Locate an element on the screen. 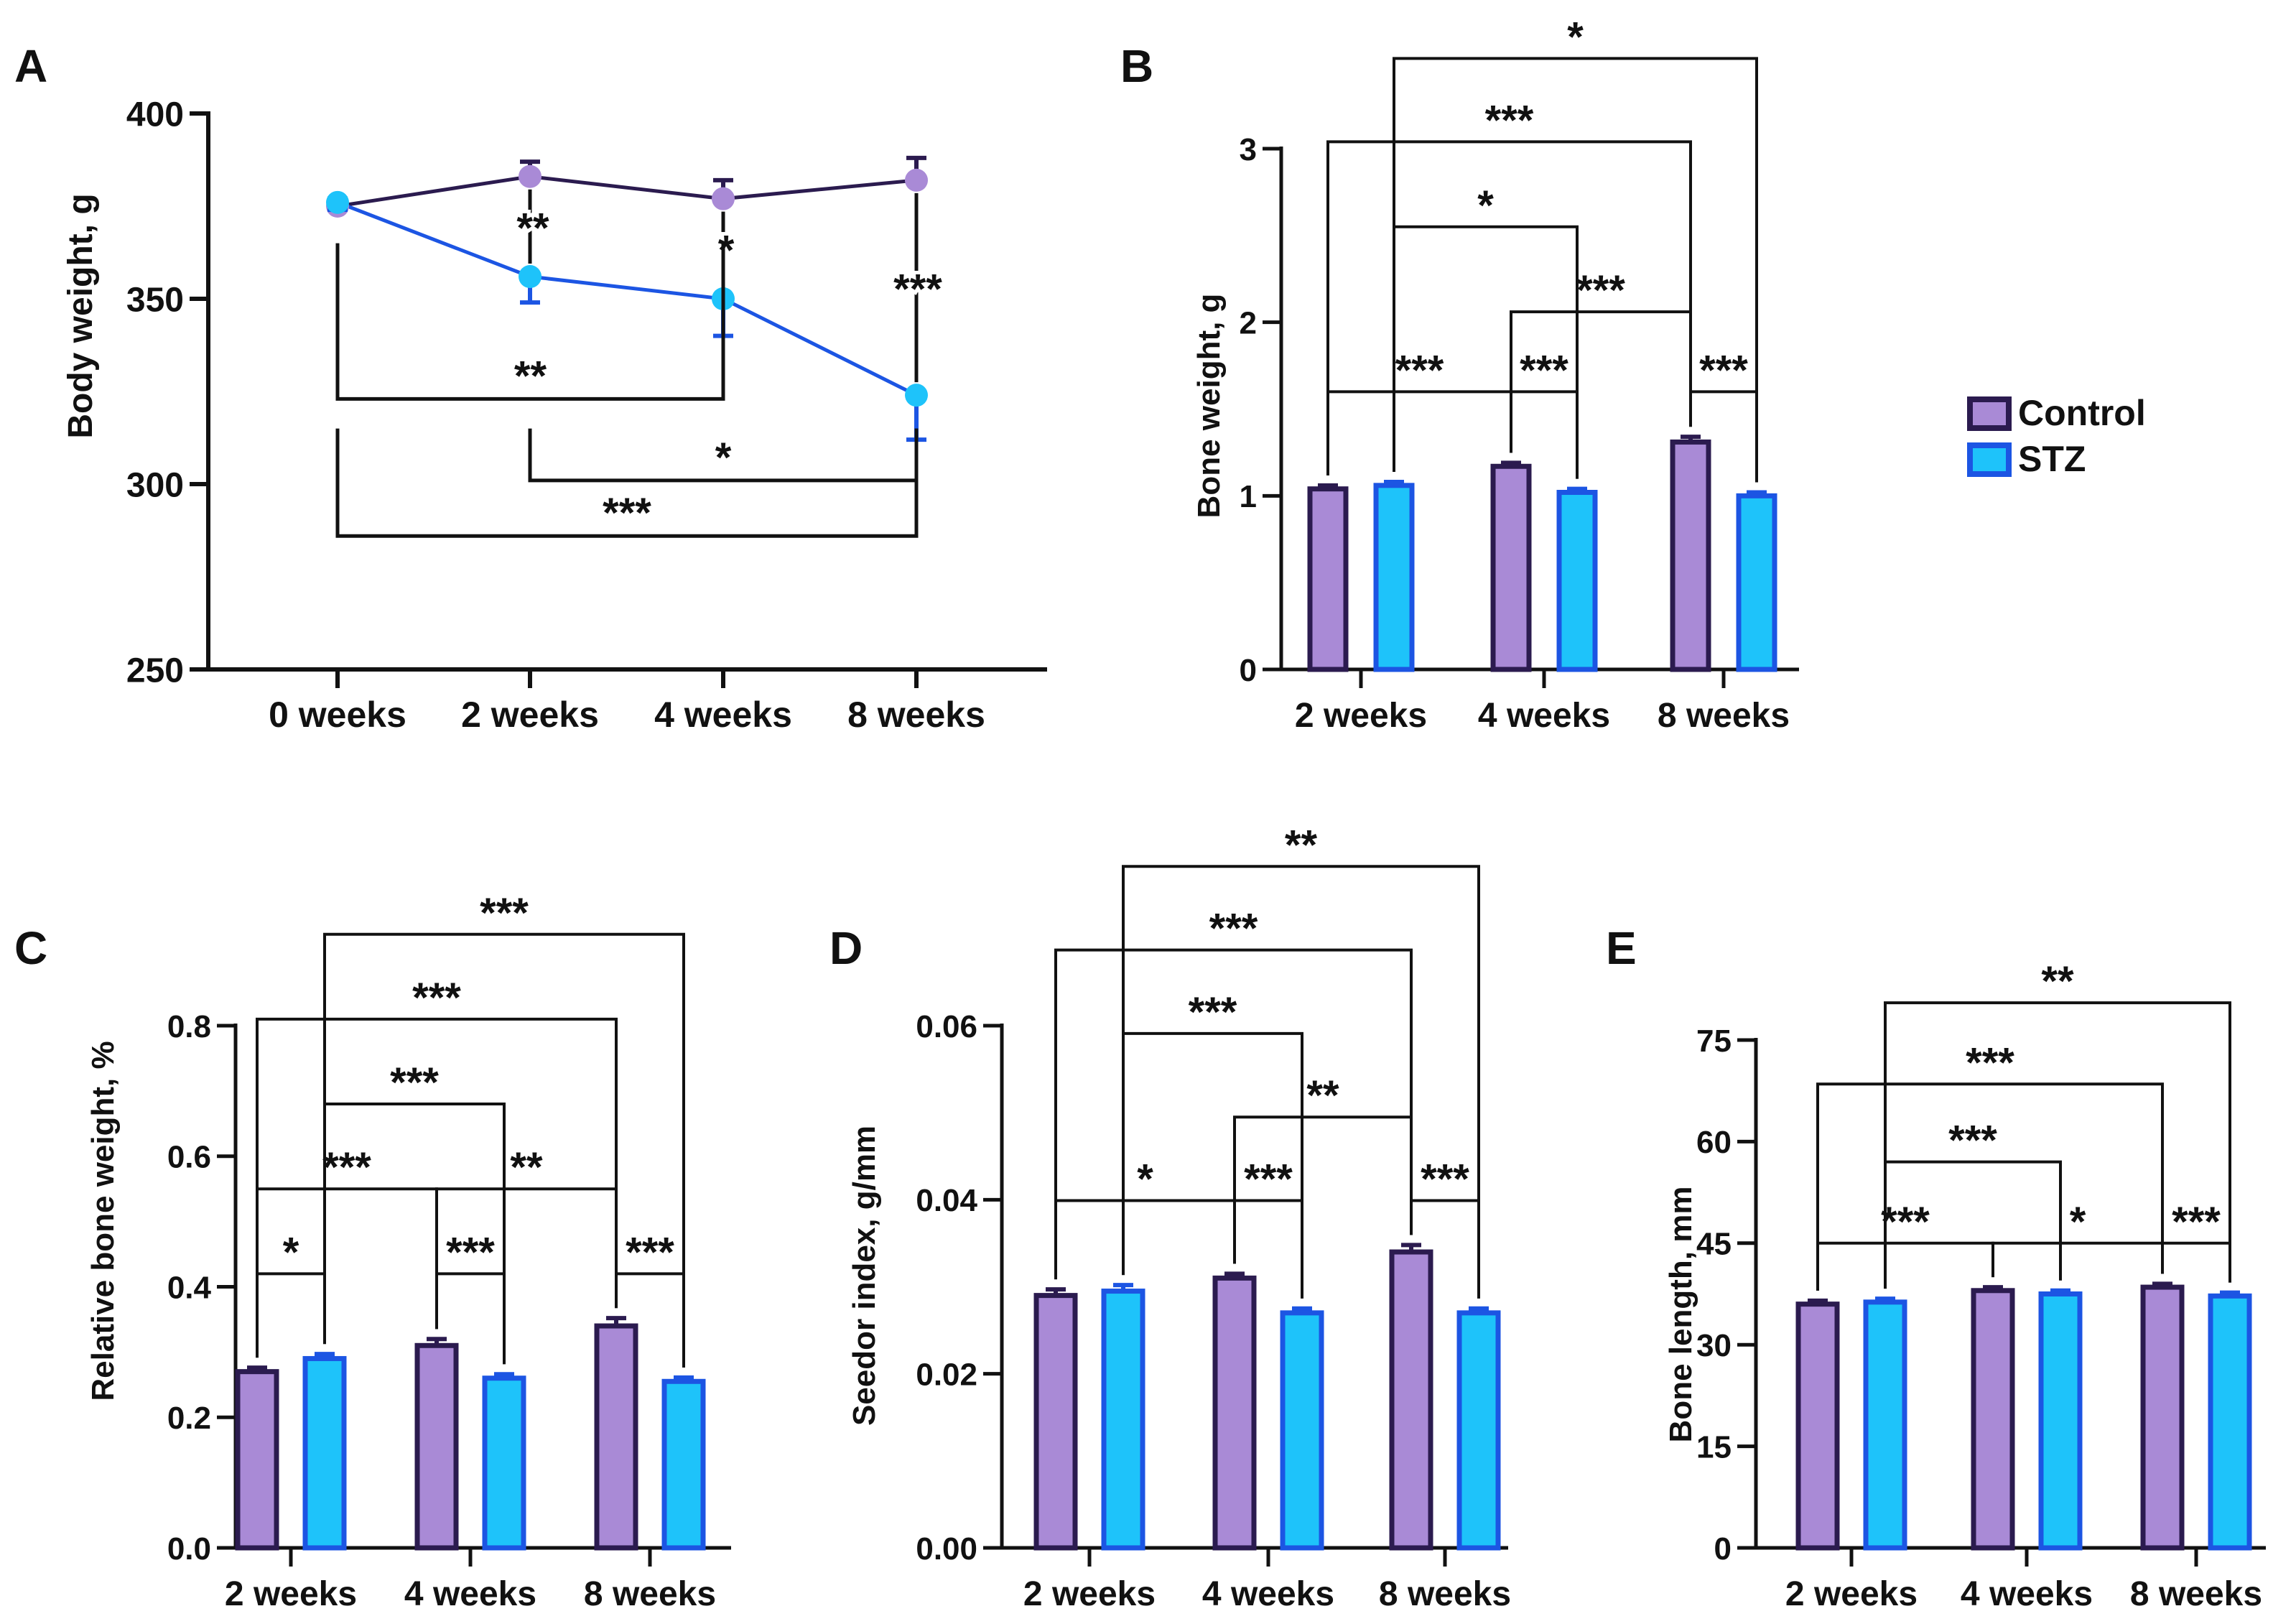 This screenshot has width=2296, height=1624. x-tick-label-B: 8 weeks is located at coordinates (1724, 716).